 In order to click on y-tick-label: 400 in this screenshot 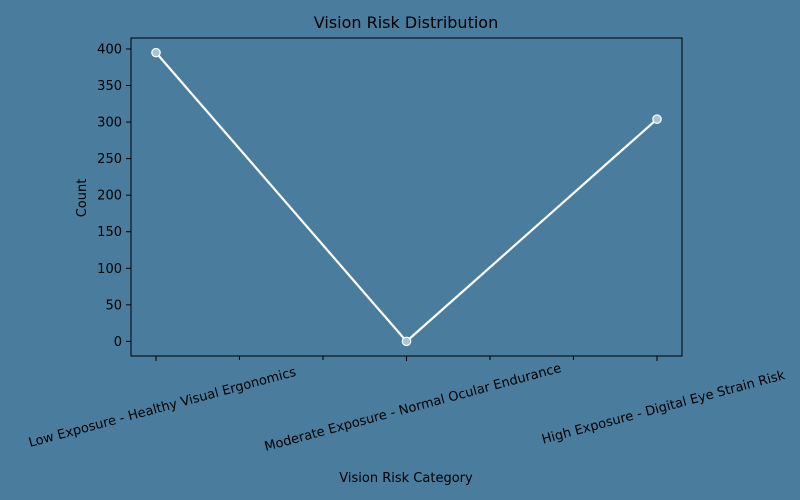, I will do `click(109, 49)`.